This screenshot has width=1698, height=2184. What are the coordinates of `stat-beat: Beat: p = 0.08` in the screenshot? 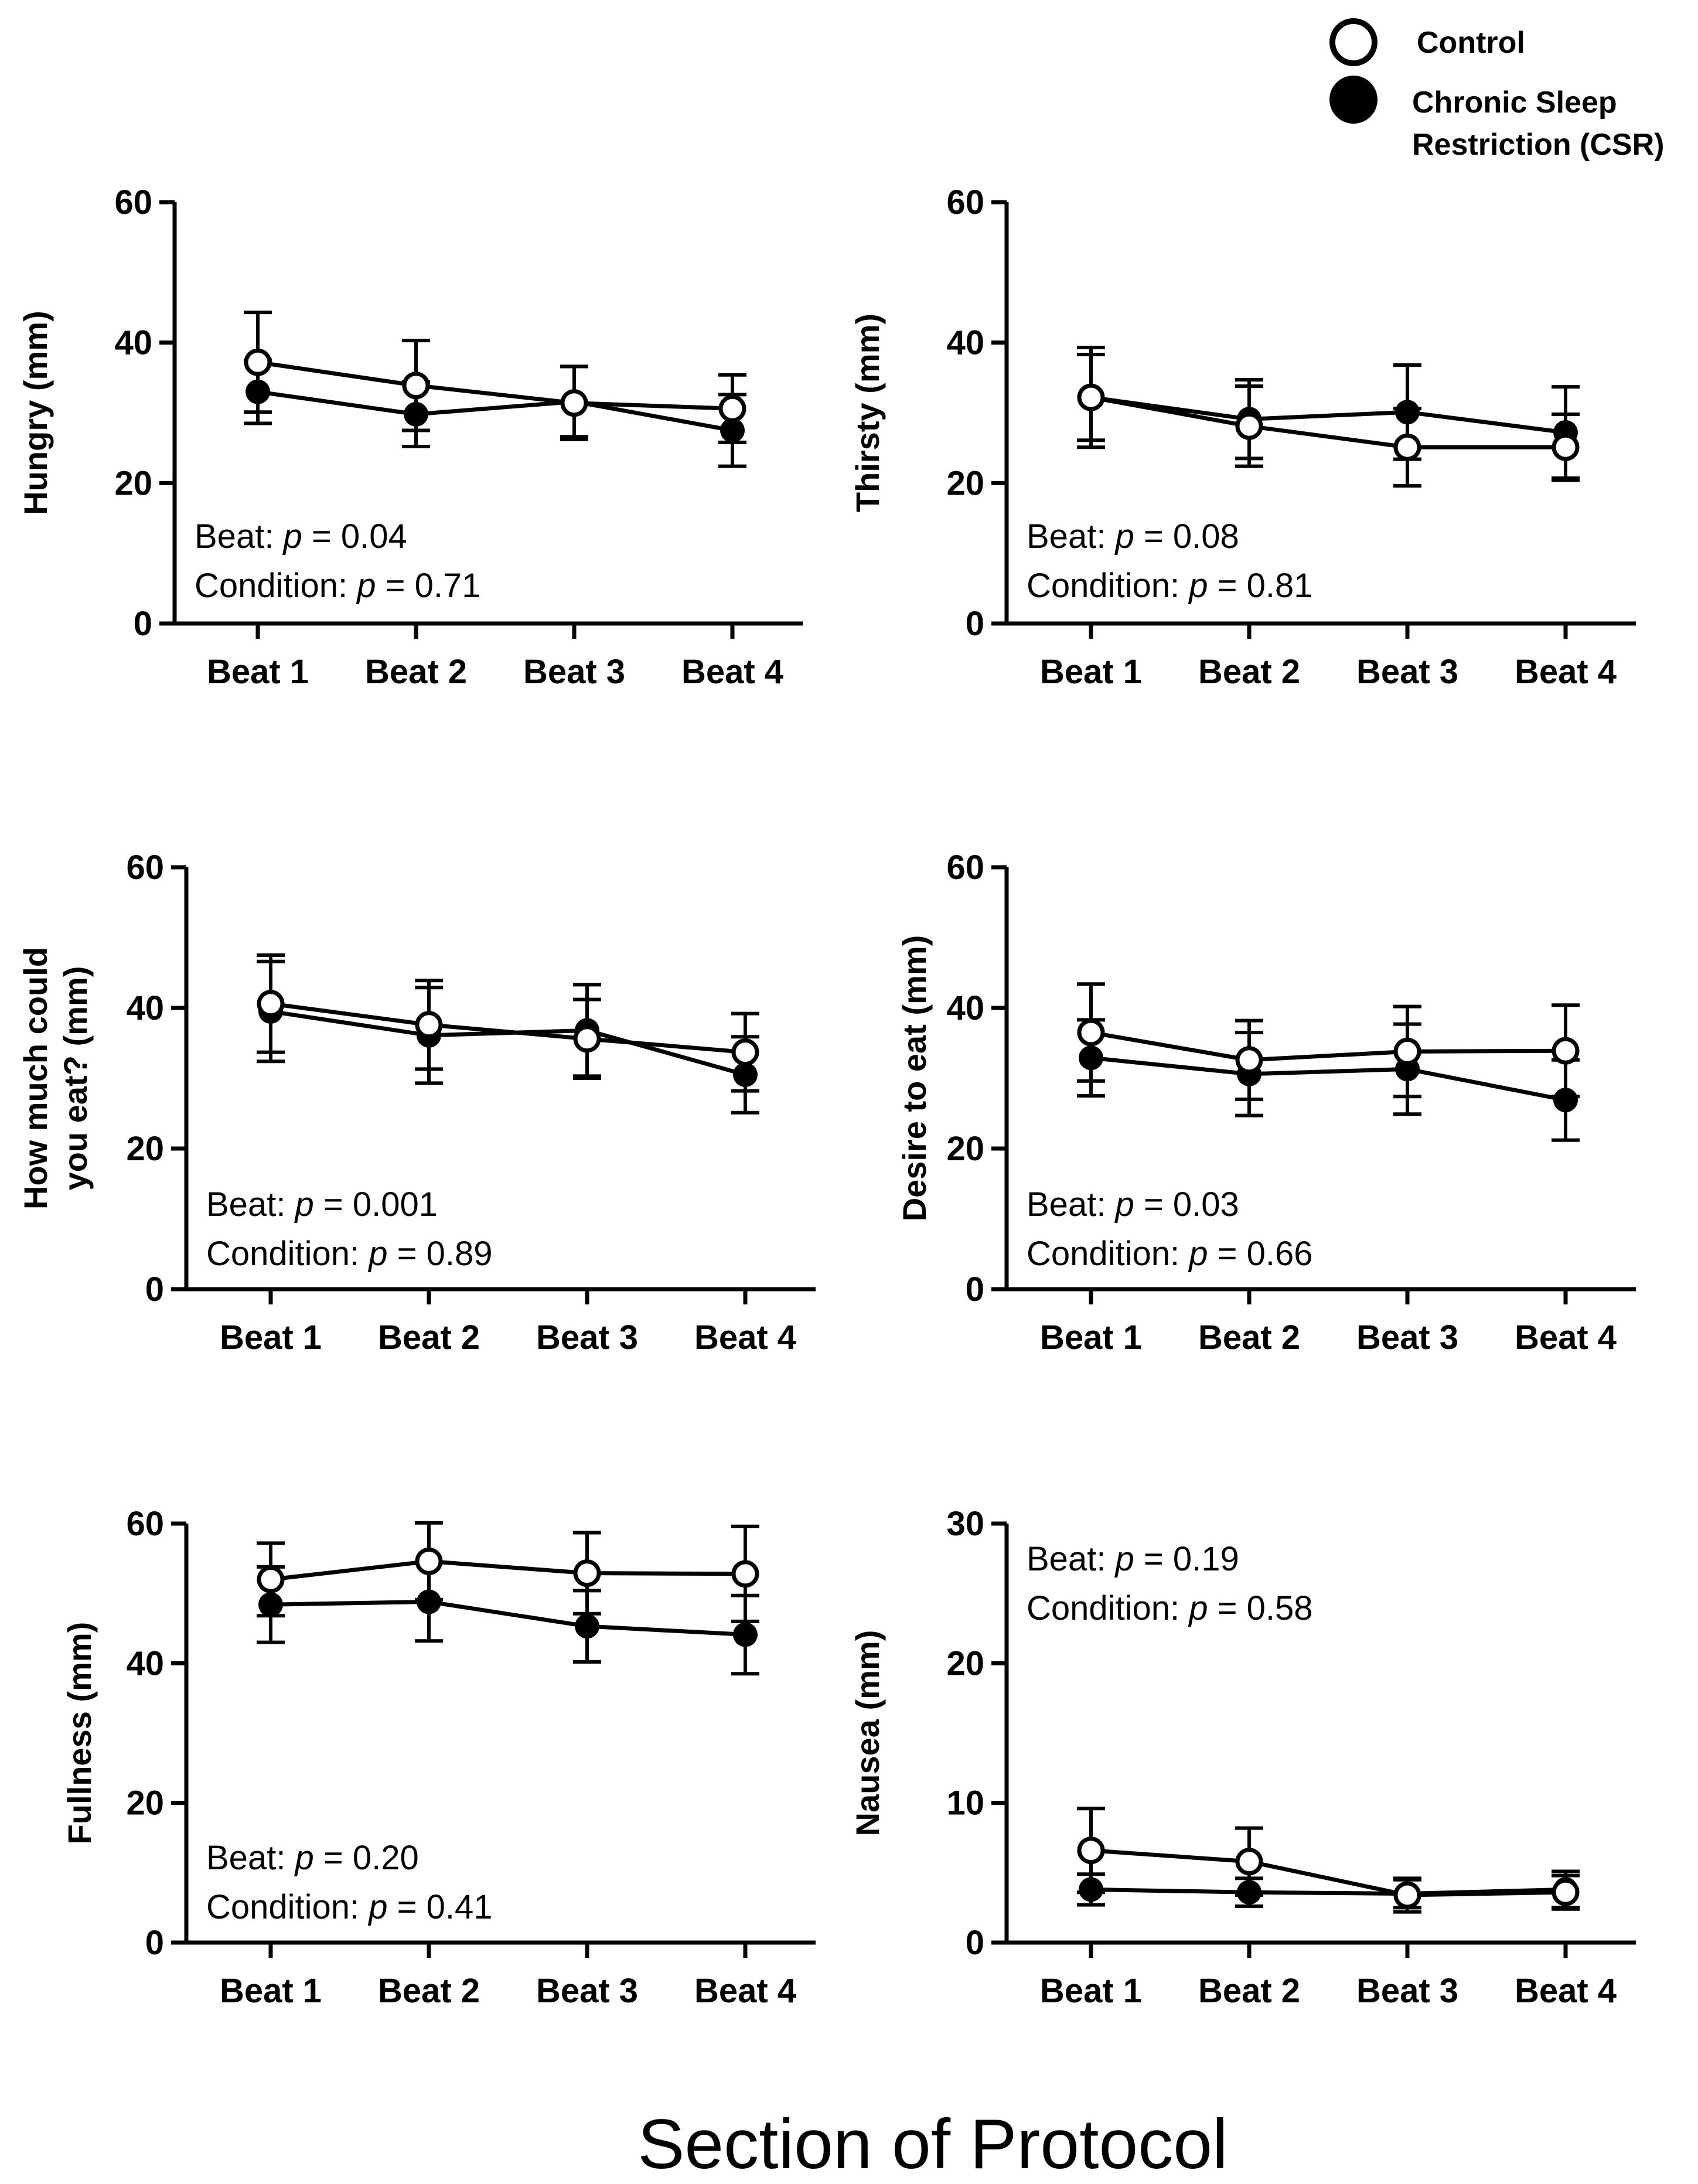 It's located at (1133, 536).